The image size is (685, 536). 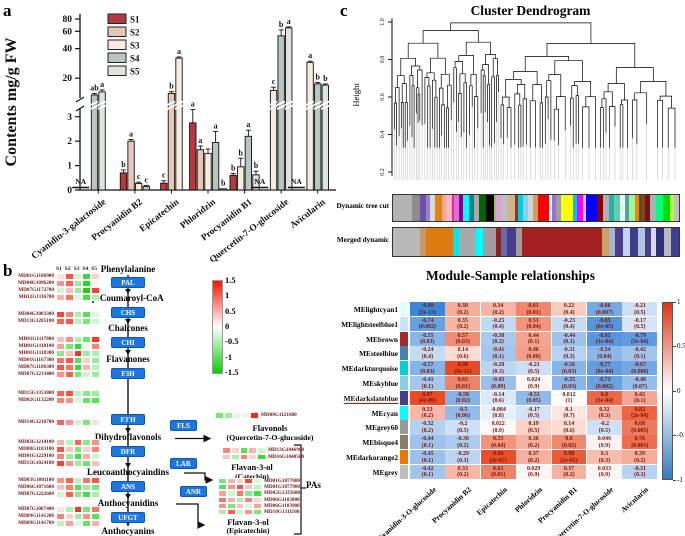 What do you see at coordinates (510, 275) in the screenshot?
I see `module-heatmap-title: Module-Sample relationships` at bounding box center [510, 275].